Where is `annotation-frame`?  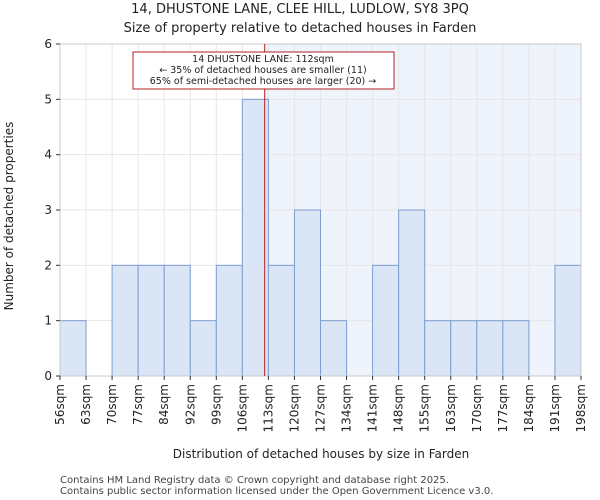 annotation-frame is located at coordinates (263, 70).